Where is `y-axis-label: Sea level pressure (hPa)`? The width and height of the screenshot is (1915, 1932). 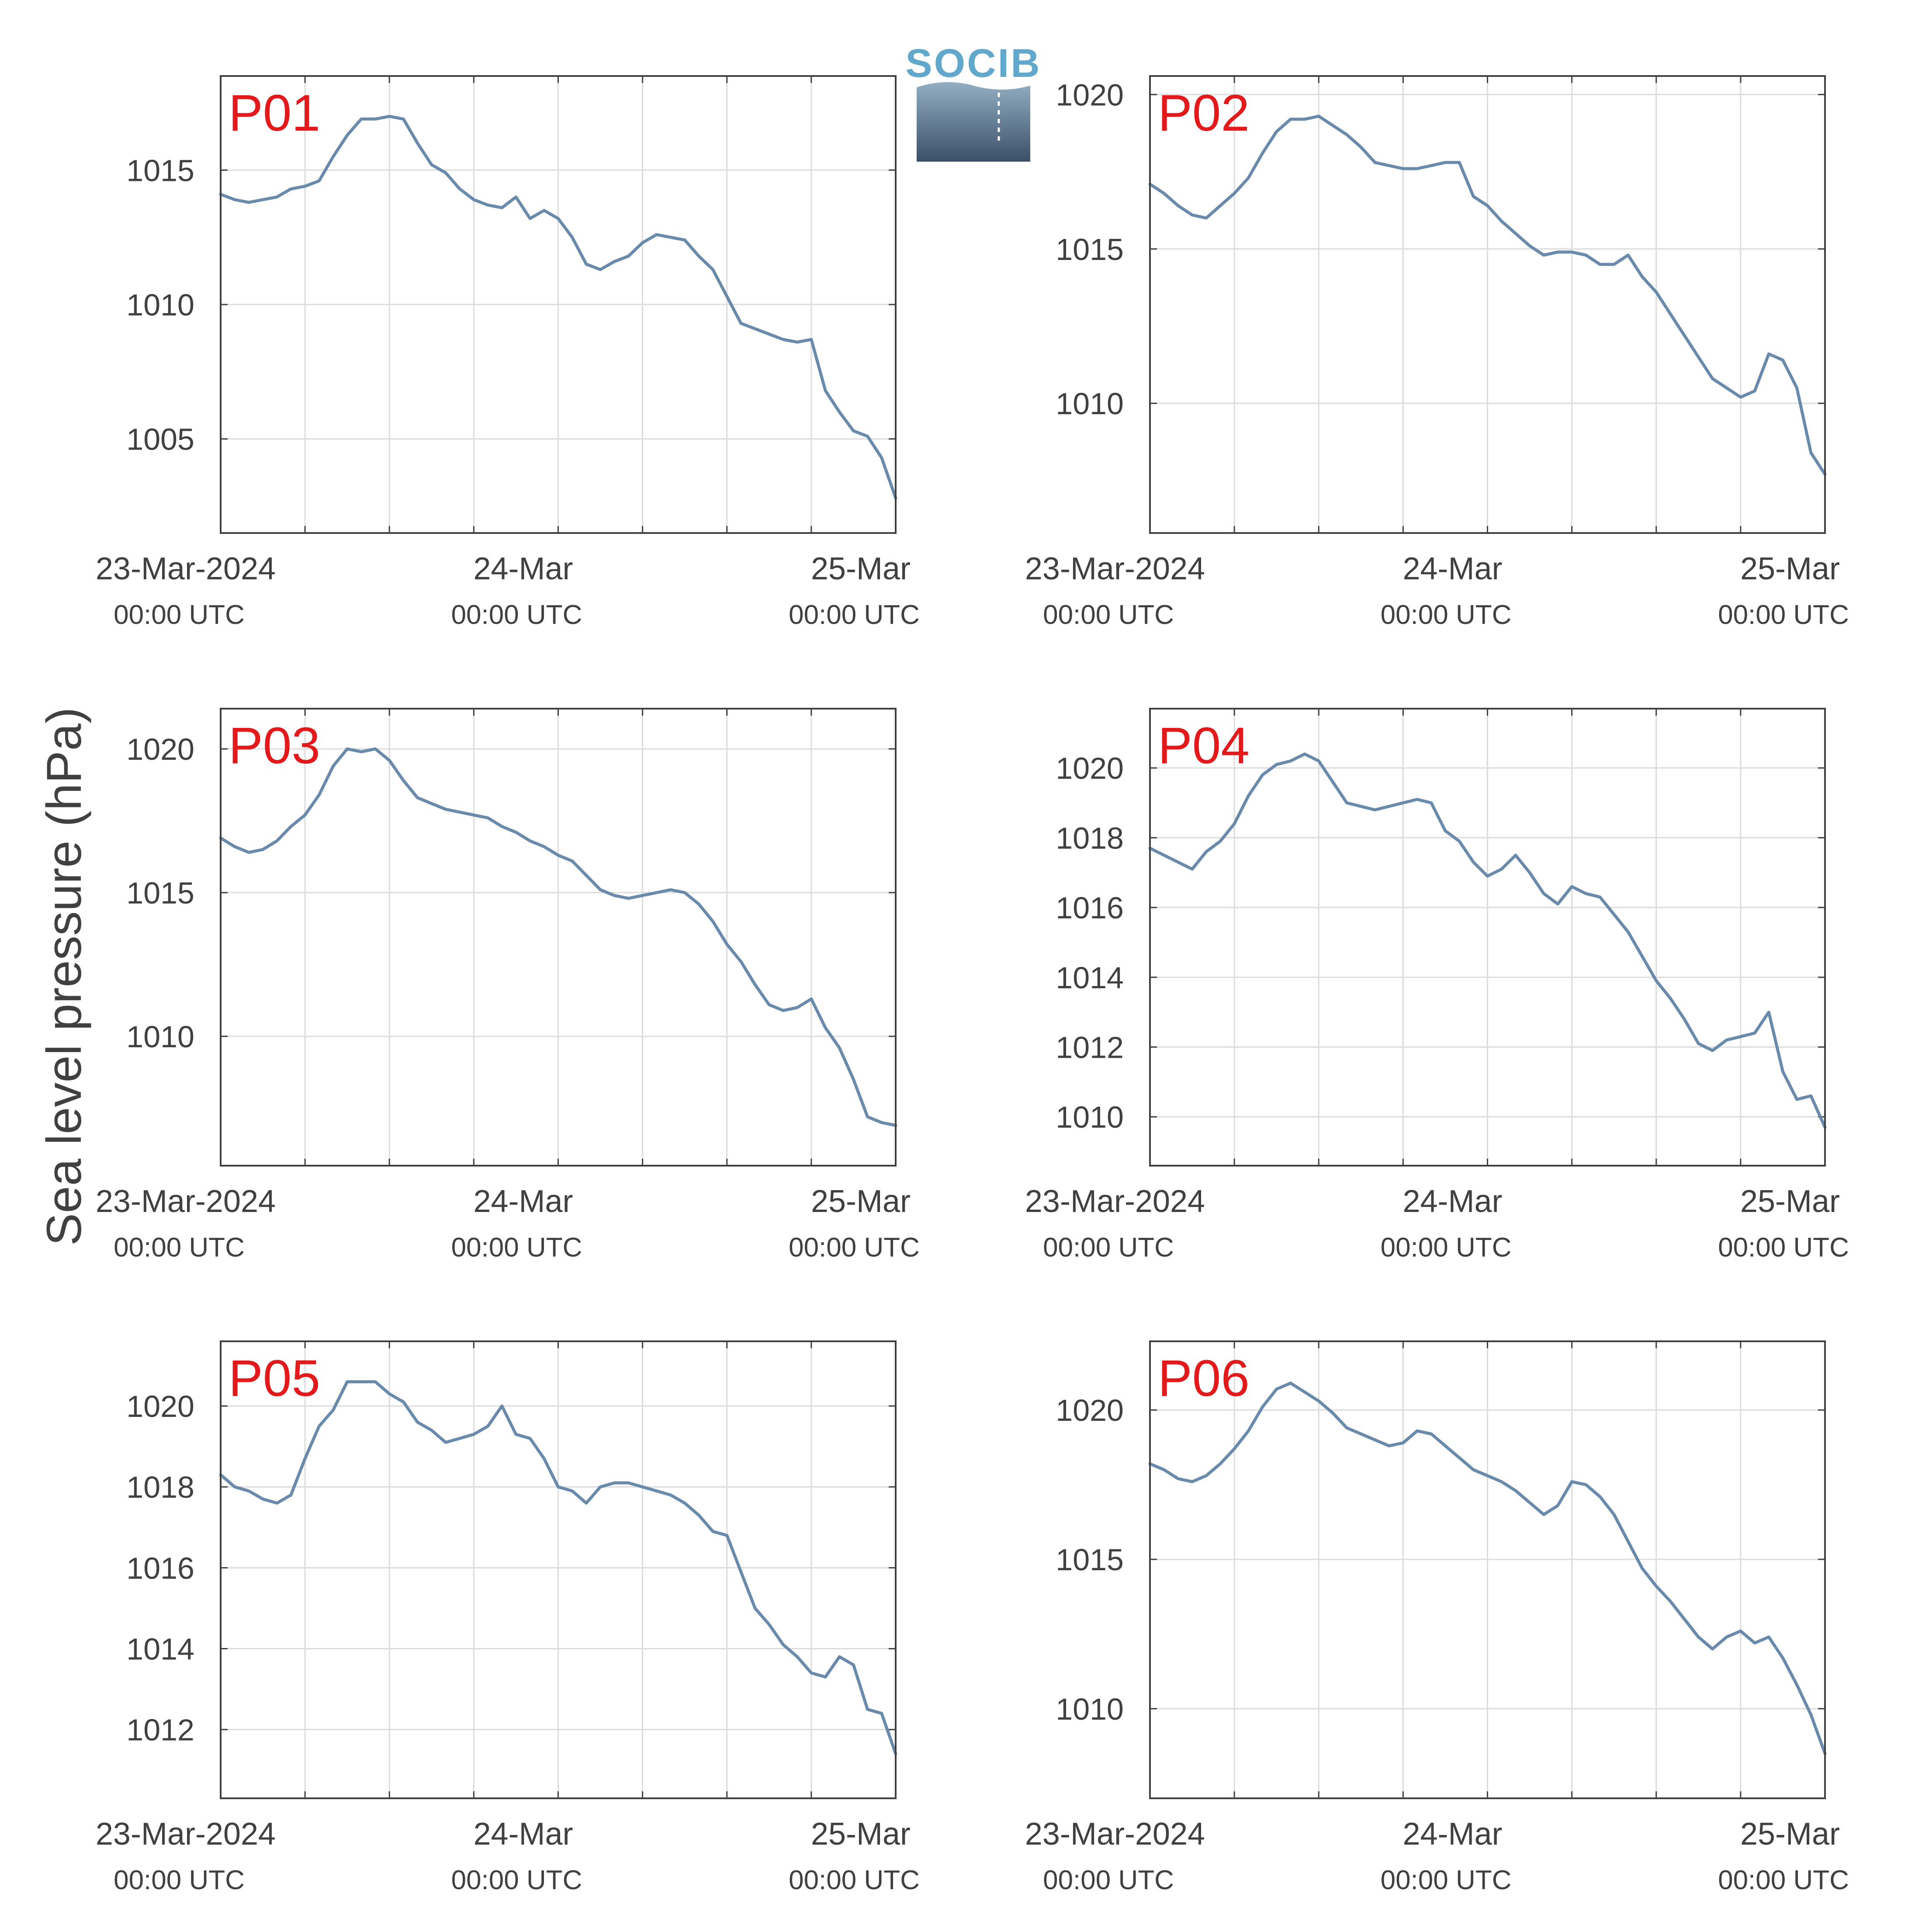
y-axis-label: Sea level pressure (hPa) is located at coordinates (64, 976).